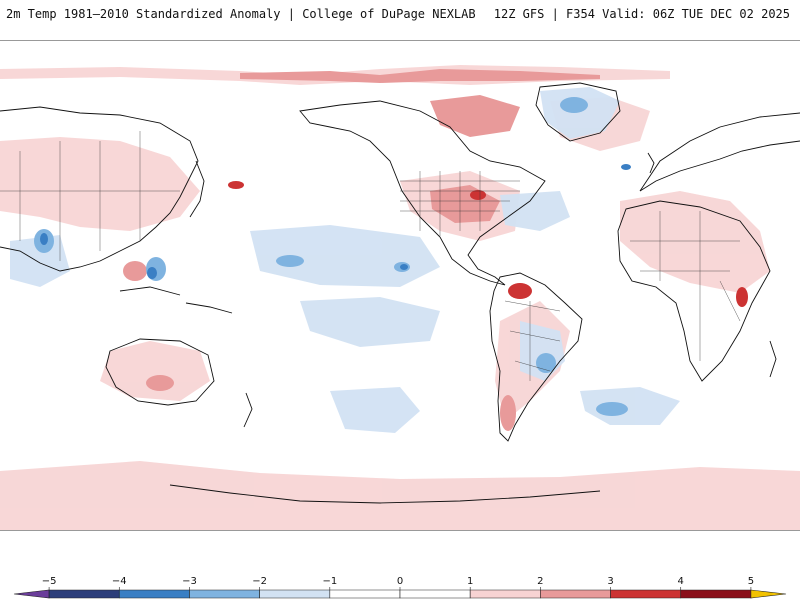 The width and height of the screenshot is (800, 604). I want to click on africa-warm-region, so click(695, 242).